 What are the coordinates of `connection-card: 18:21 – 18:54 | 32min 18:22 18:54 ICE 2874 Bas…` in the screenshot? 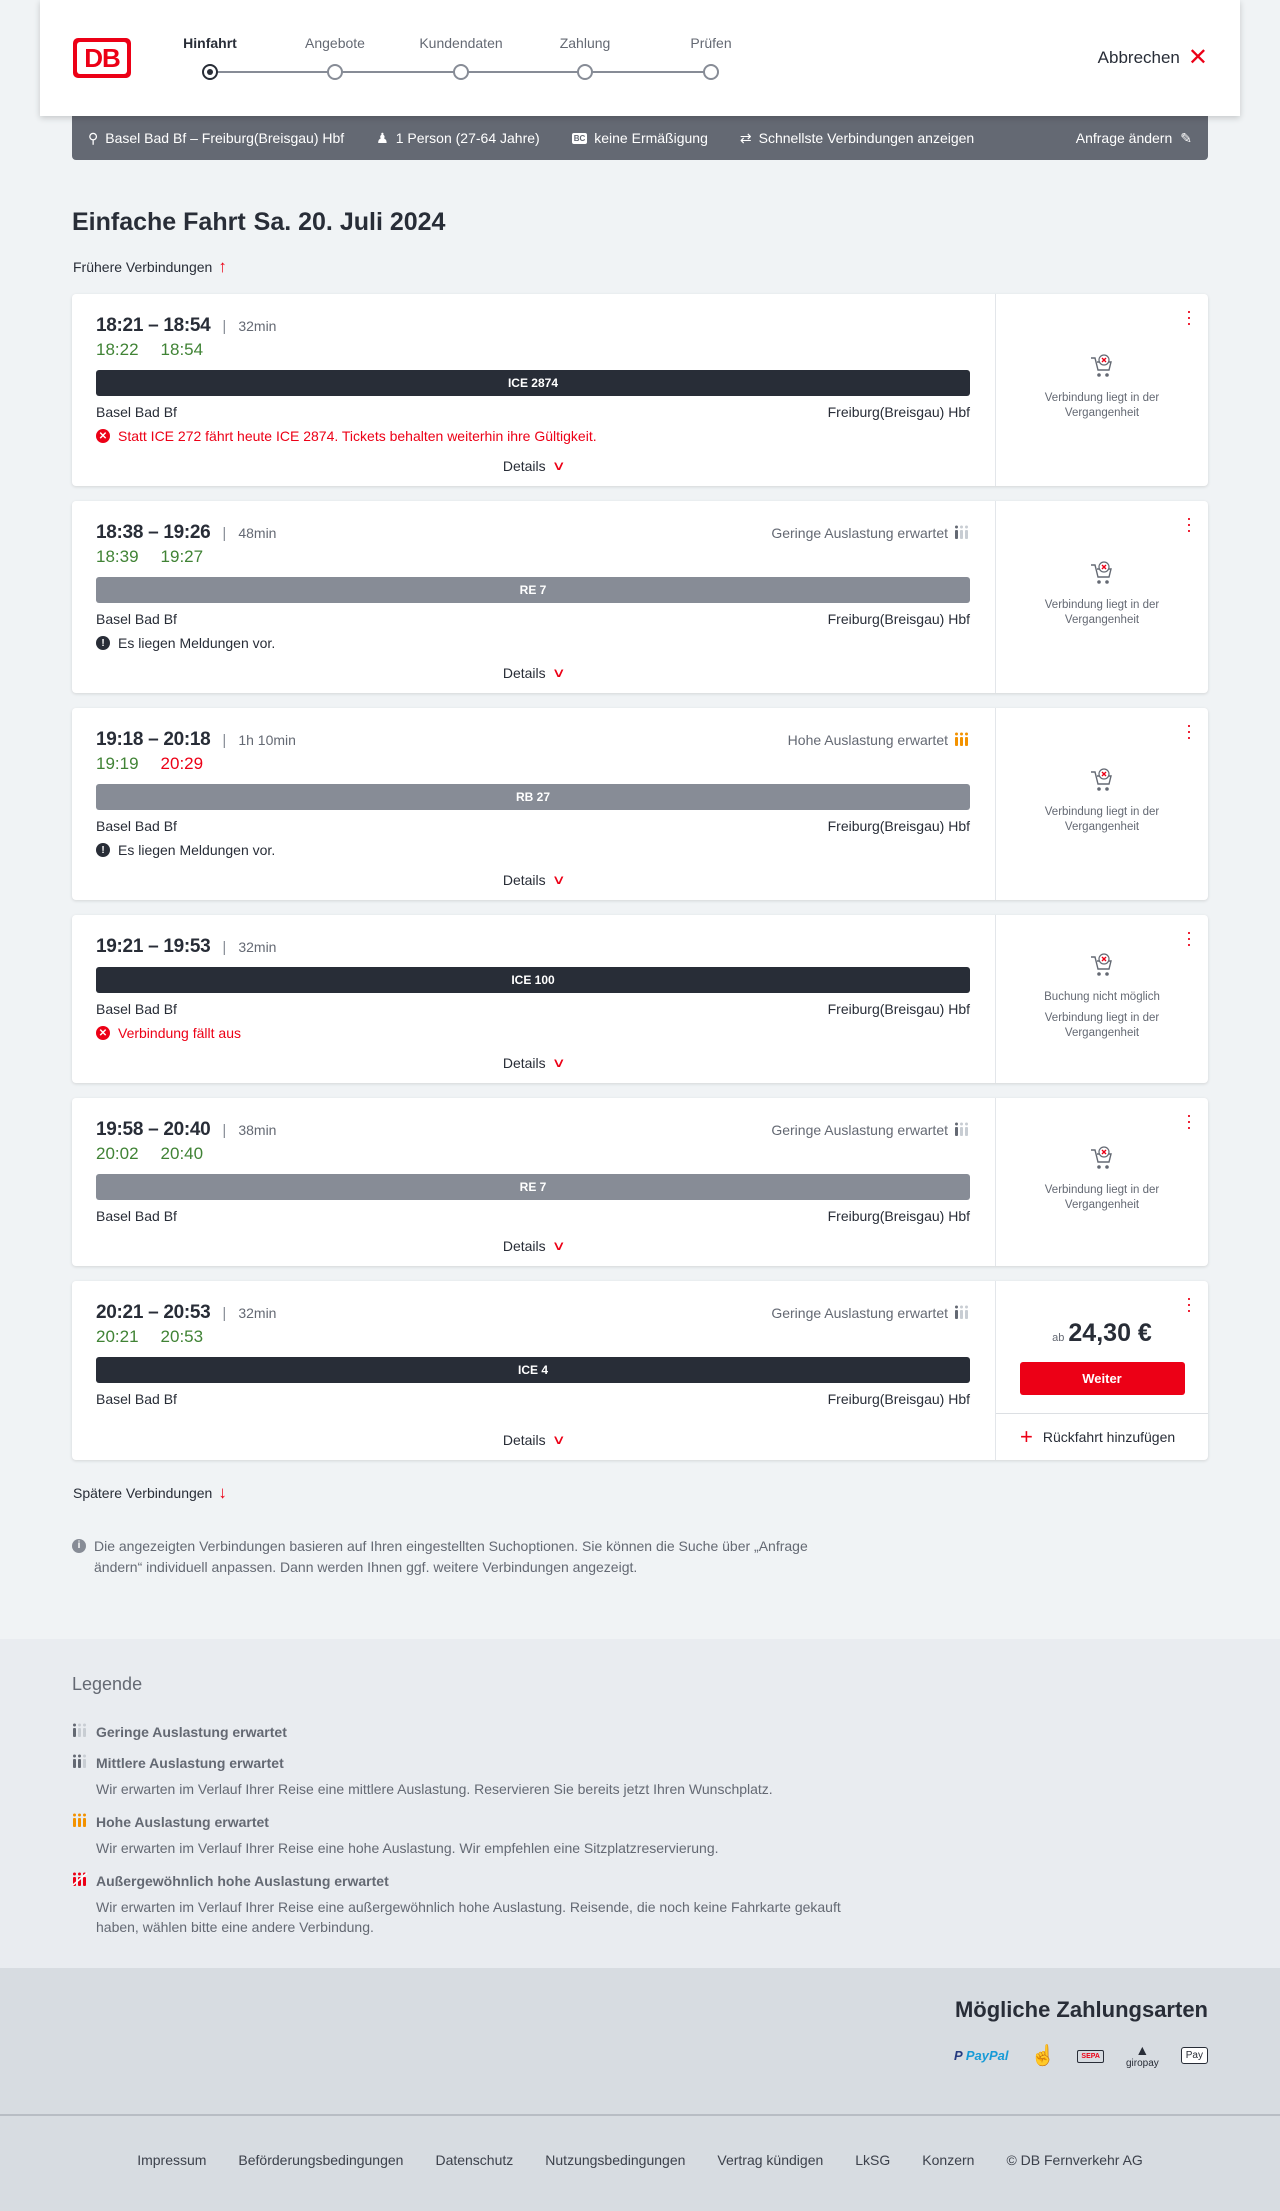 It's located at (640, 390).